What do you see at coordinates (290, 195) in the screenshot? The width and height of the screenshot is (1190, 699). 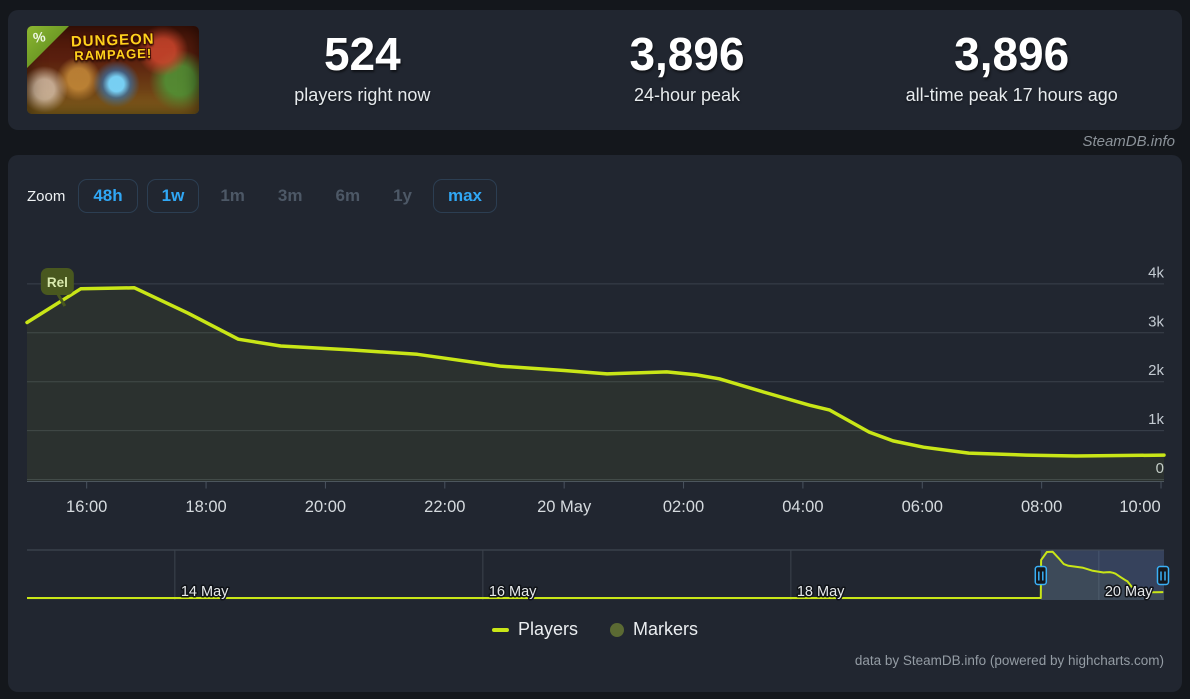 I see `zoom-button-3m: 3m` at bounding box center [290, 195].